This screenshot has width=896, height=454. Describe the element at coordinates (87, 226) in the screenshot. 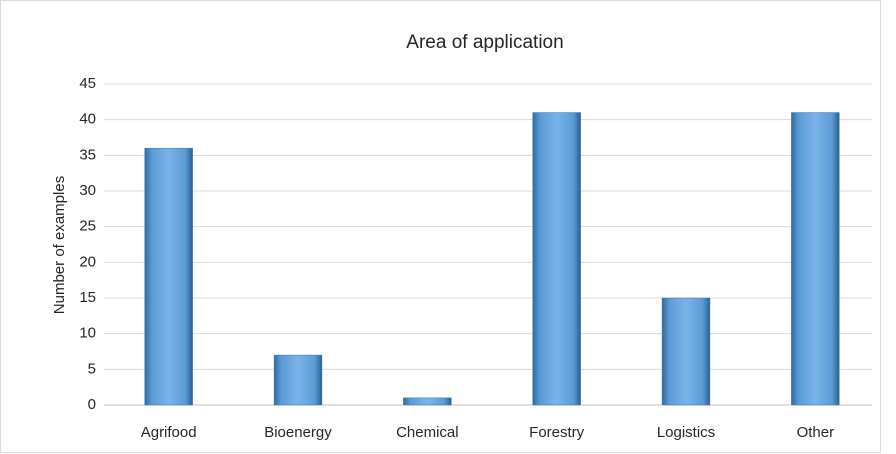

I see `y-tick-label: 25` at that location.